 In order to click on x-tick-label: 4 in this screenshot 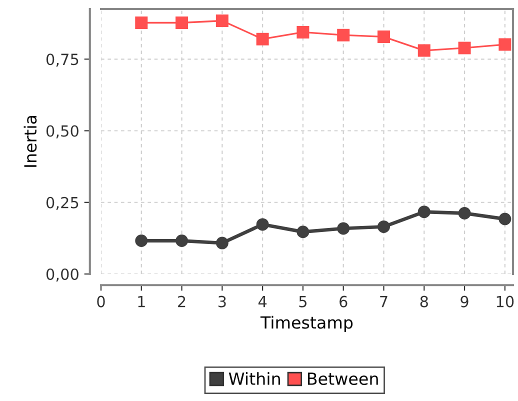, I will do `click(262, 302)`.